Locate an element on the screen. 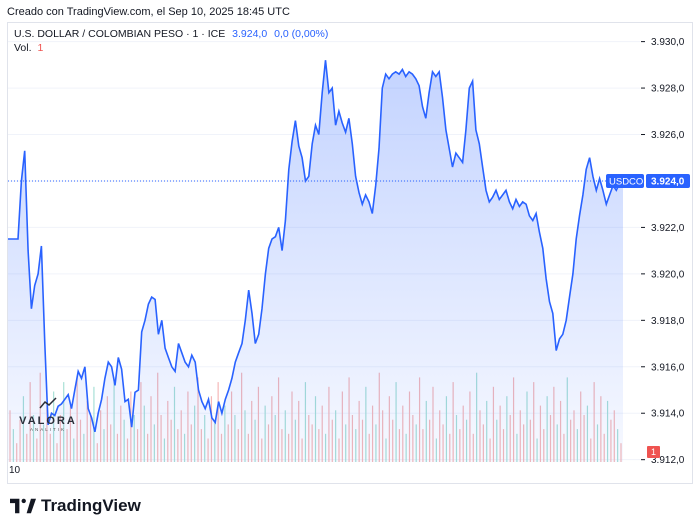 Image resolution: width=700 pixels, height=531 pixels. valora-watermark: VALORA ANALITIK is located at coordinates (48, 414).